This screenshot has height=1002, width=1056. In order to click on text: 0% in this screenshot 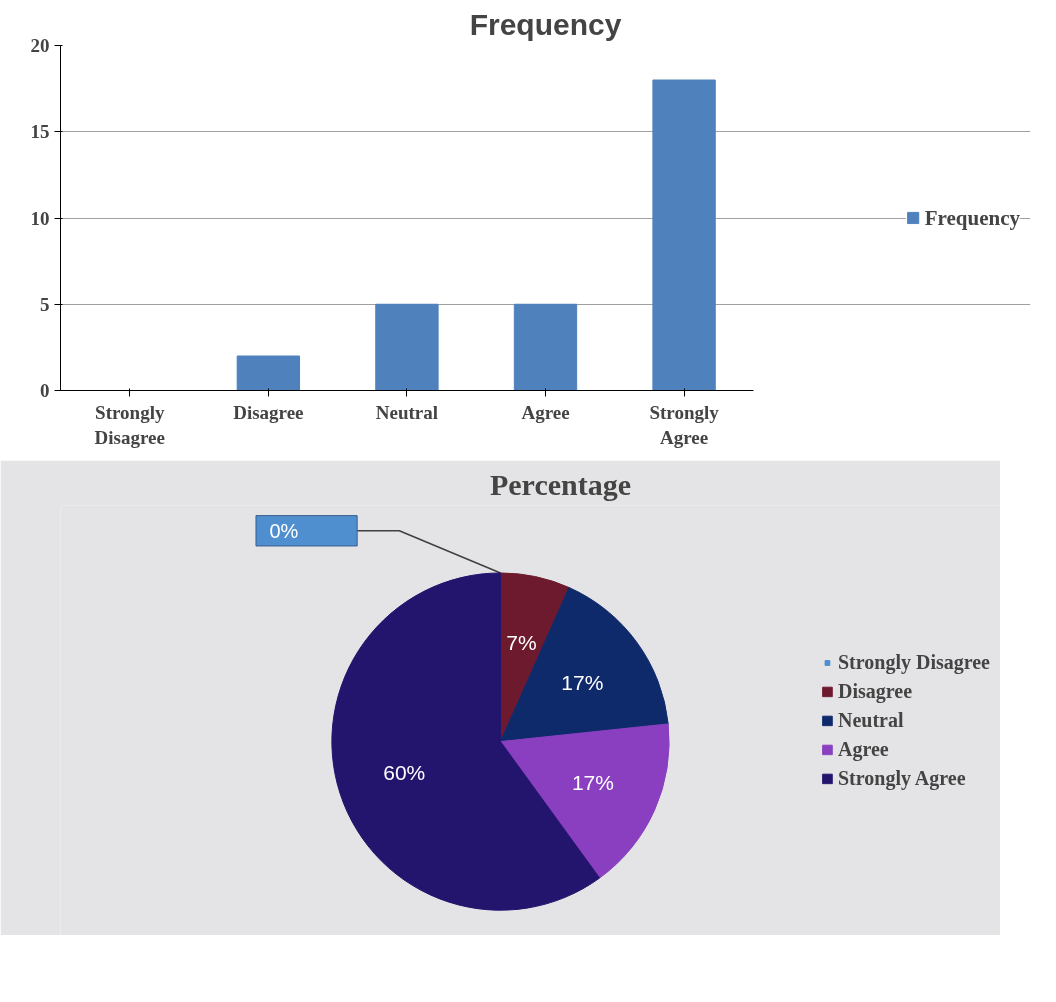, I will do `click(284, 530)`.